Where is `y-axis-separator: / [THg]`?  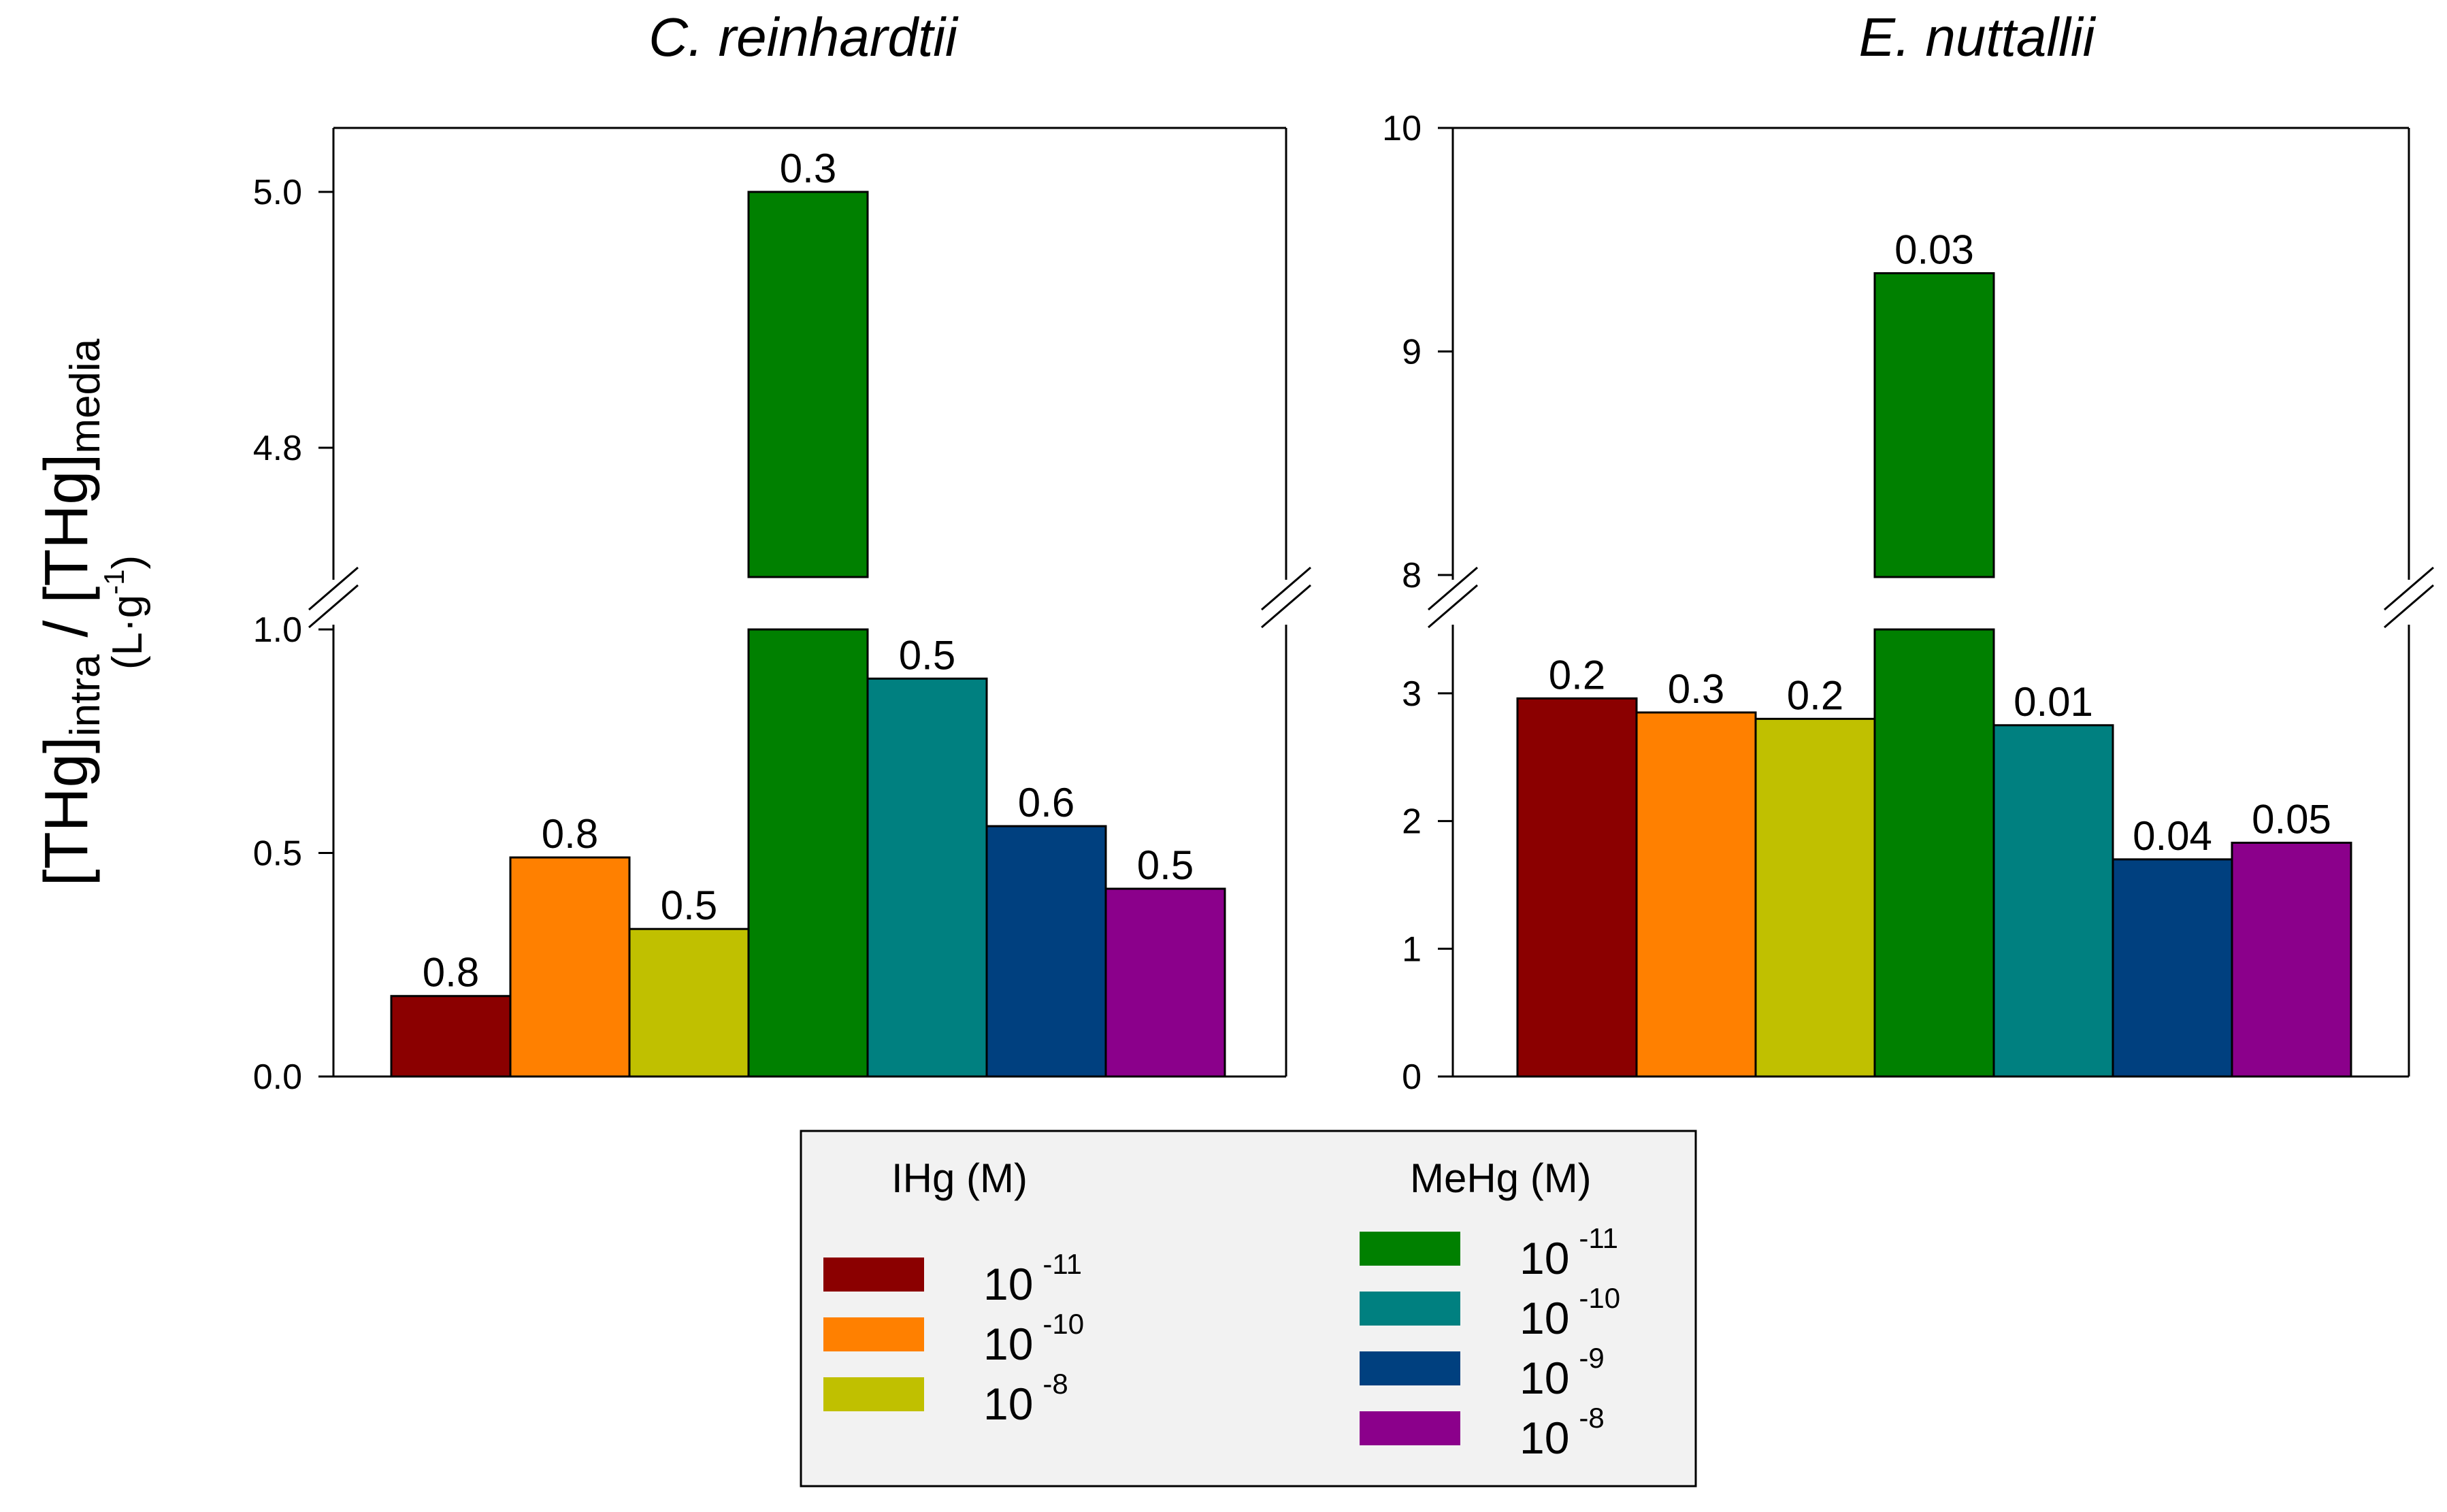
y-axis-separator: / [THg] is located at coordinates (67, 554).